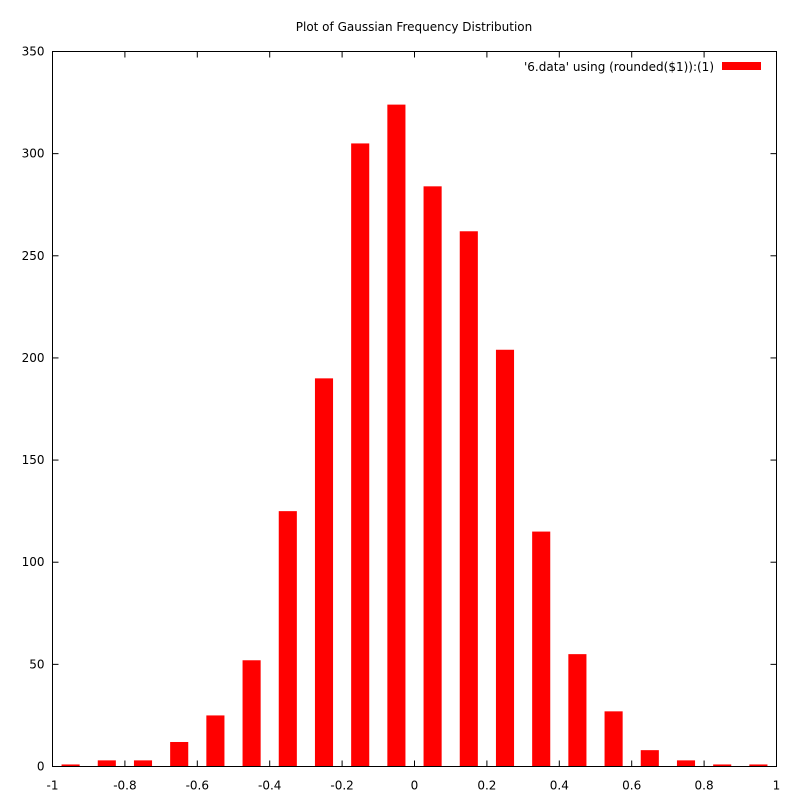  Describe the element at coordinates (619, 67) in the screenshot. I see `legend-series-label: '6.data' using (rounded($1)):(1)` at that location.